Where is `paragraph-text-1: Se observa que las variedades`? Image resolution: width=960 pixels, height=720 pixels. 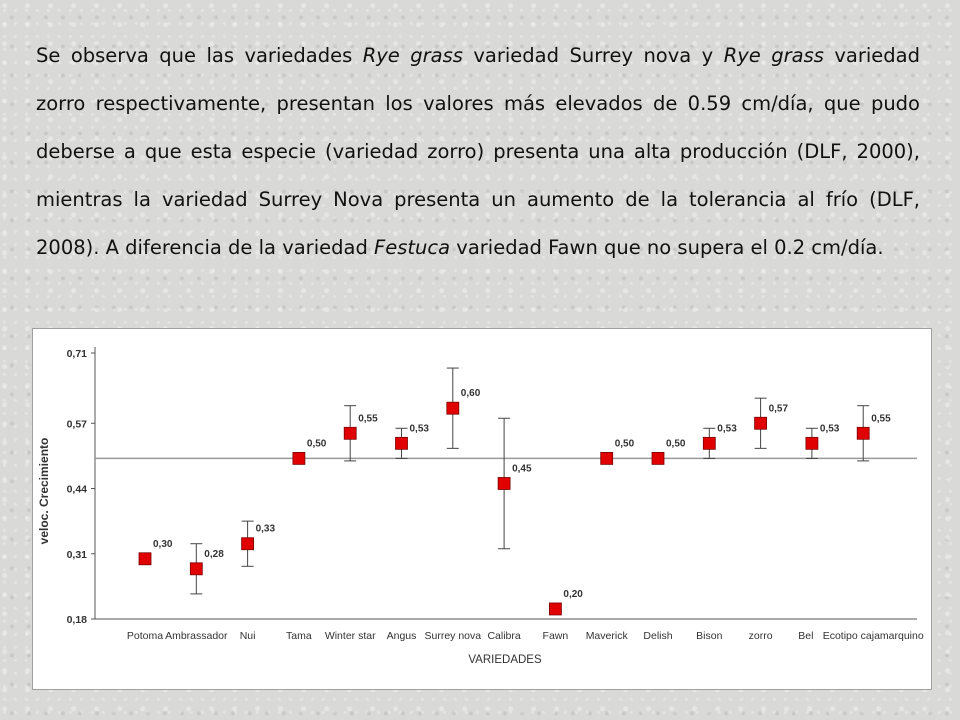
paragraph-text-1: Se observa que las variedades is located at coordinates (199, 55).